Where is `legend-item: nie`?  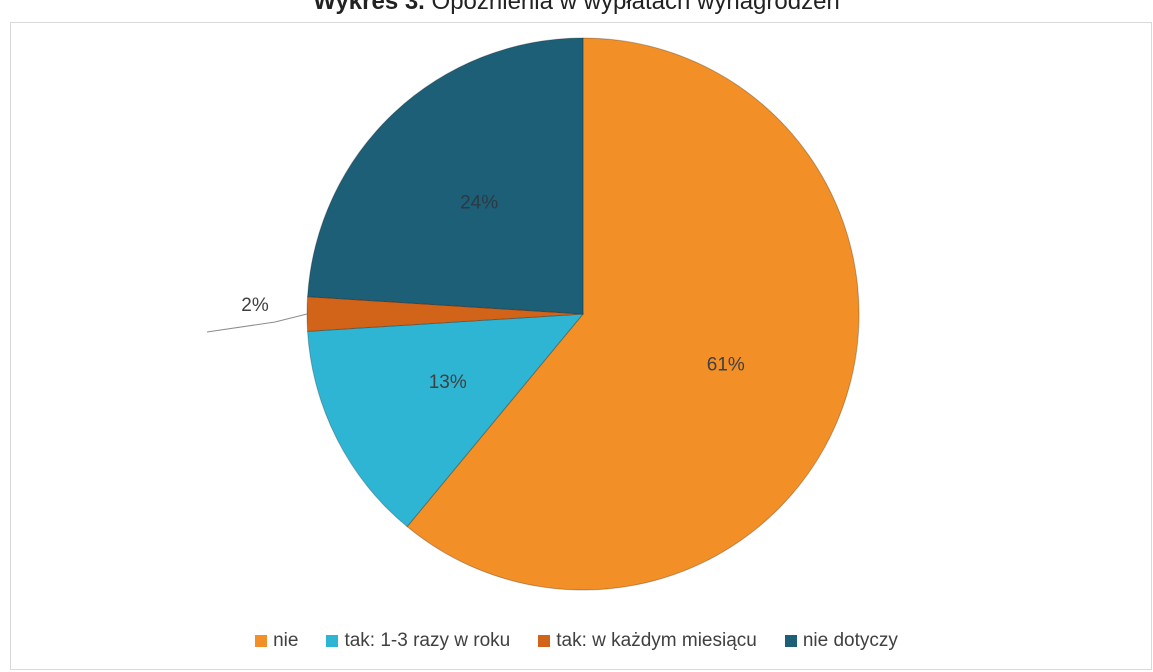
legend-item: nie is located at coordinates (276, 641).